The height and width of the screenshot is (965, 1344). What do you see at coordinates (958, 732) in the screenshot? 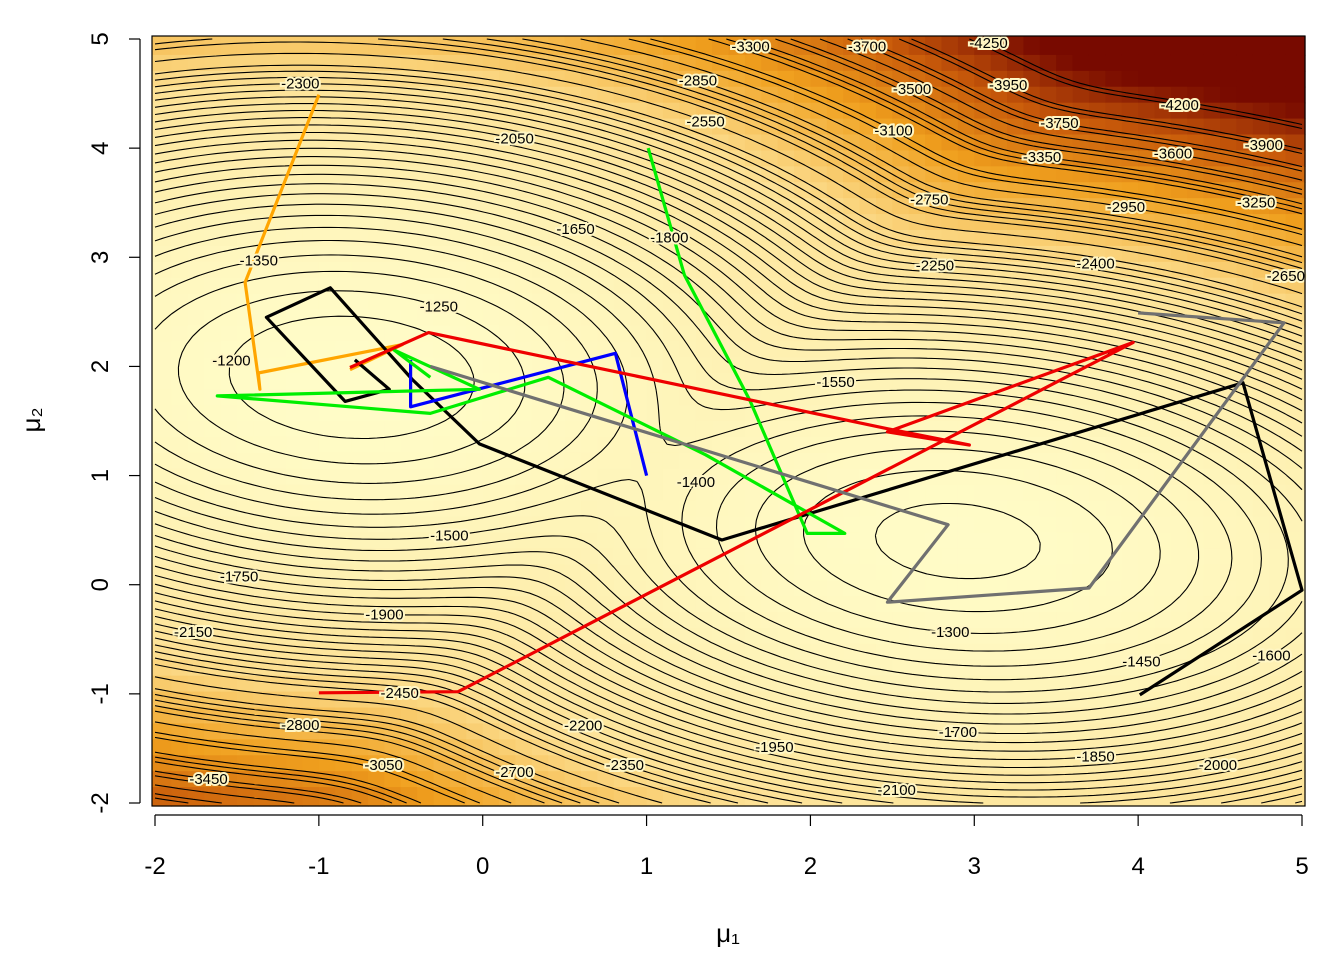
I see `contour-label: -1700` at bounding box center [958, 732].